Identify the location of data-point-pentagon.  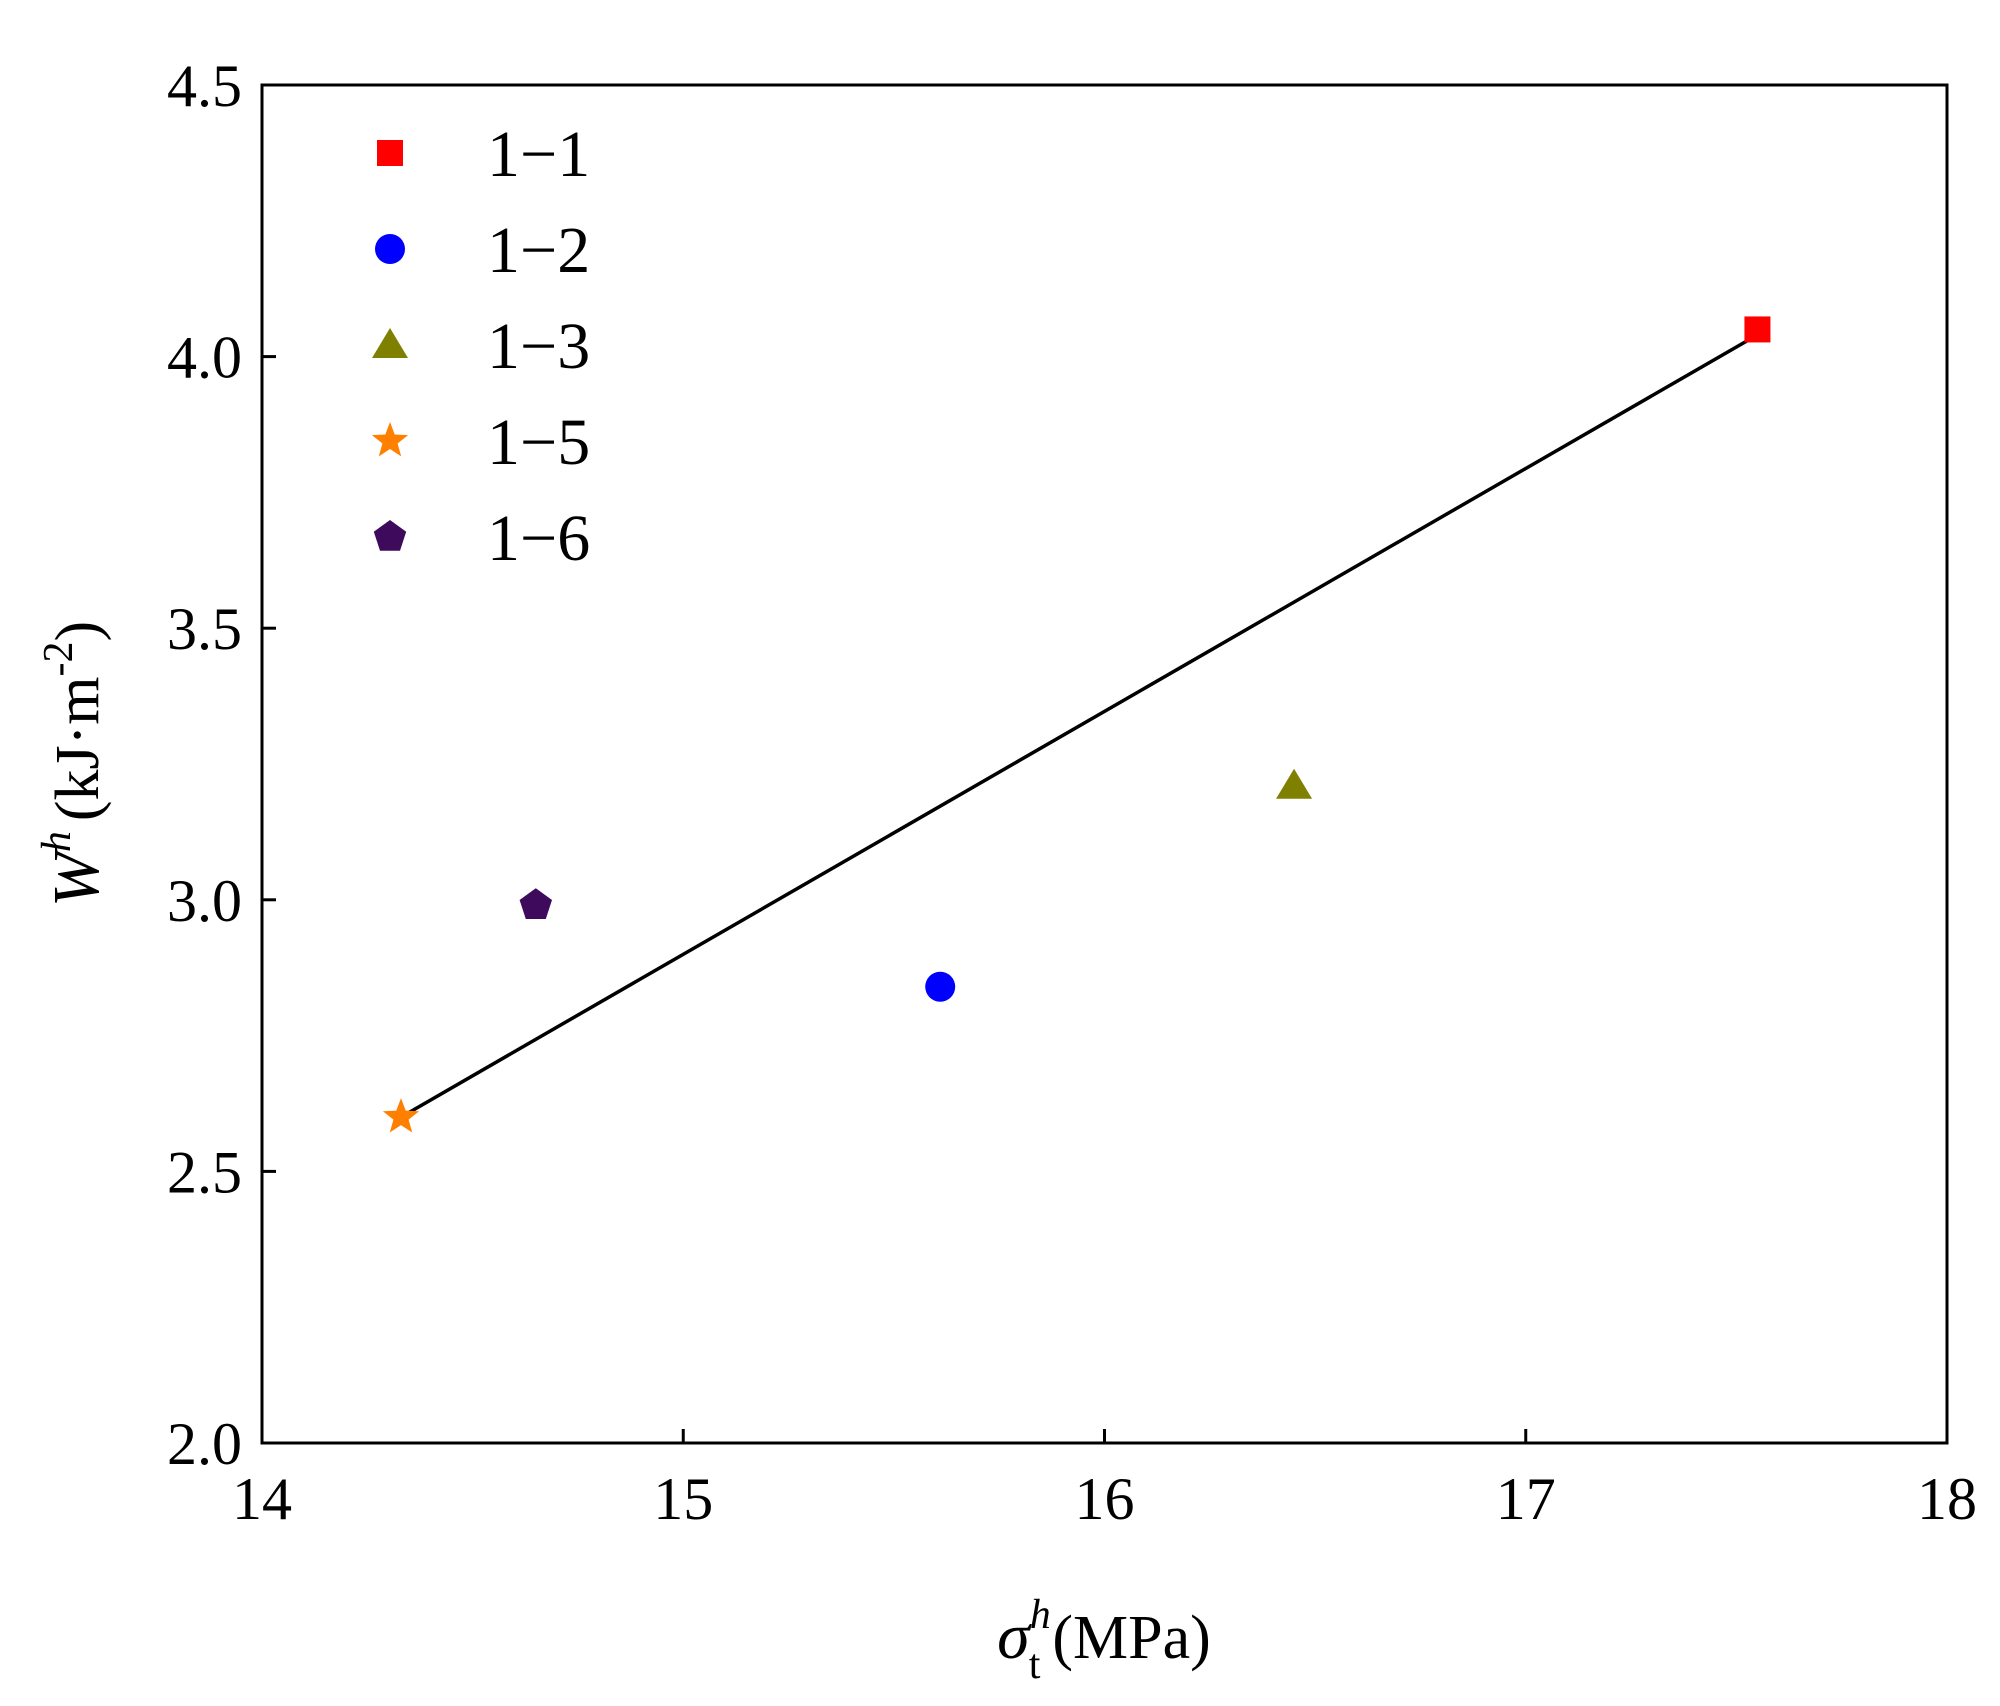
(535, 903).